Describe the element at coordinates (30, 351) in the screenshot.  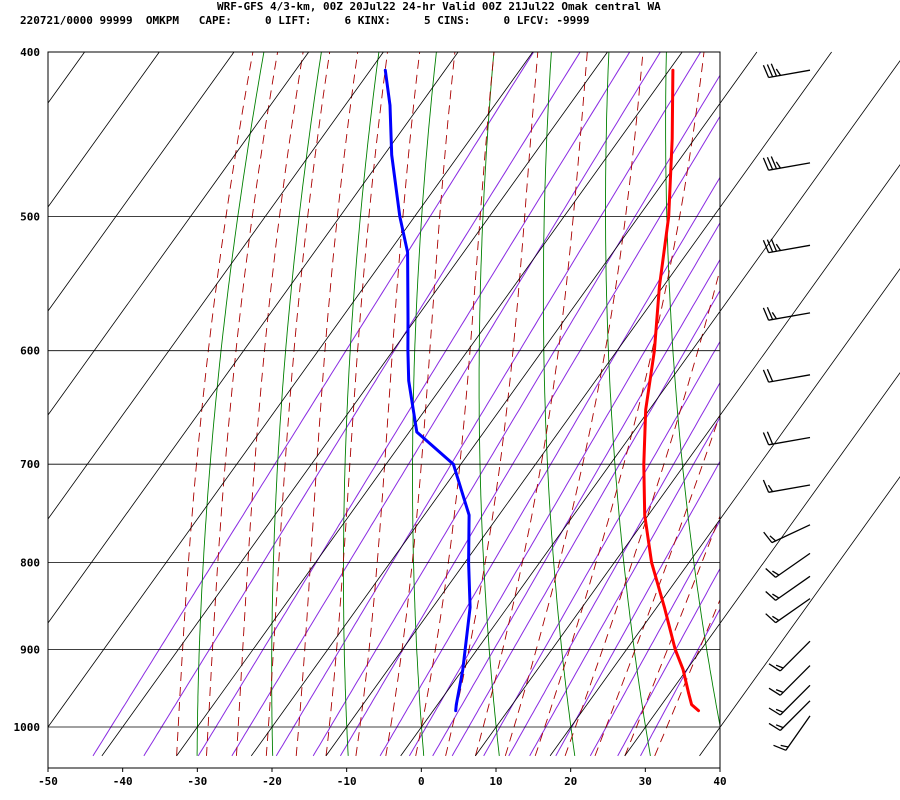
I see `y-tick-label: 600` at that location.